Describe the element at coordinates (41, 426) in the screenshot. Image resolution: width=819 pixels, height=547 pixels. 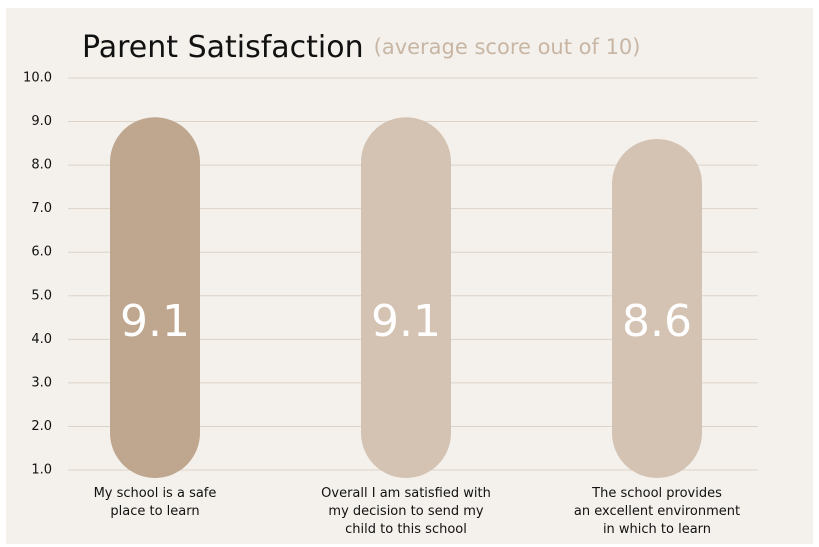
I see `y-tick-label: 2.0` at that location.